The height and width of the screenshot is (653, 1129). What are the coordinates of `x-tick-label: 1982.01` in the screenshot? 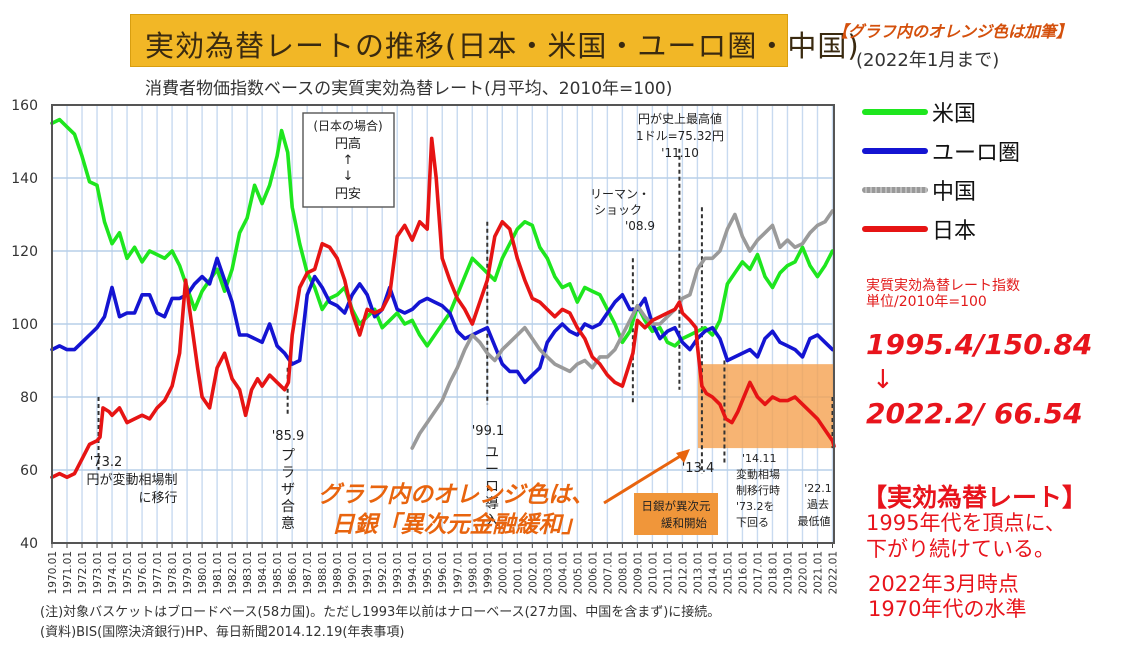 It's located at (233, 572).